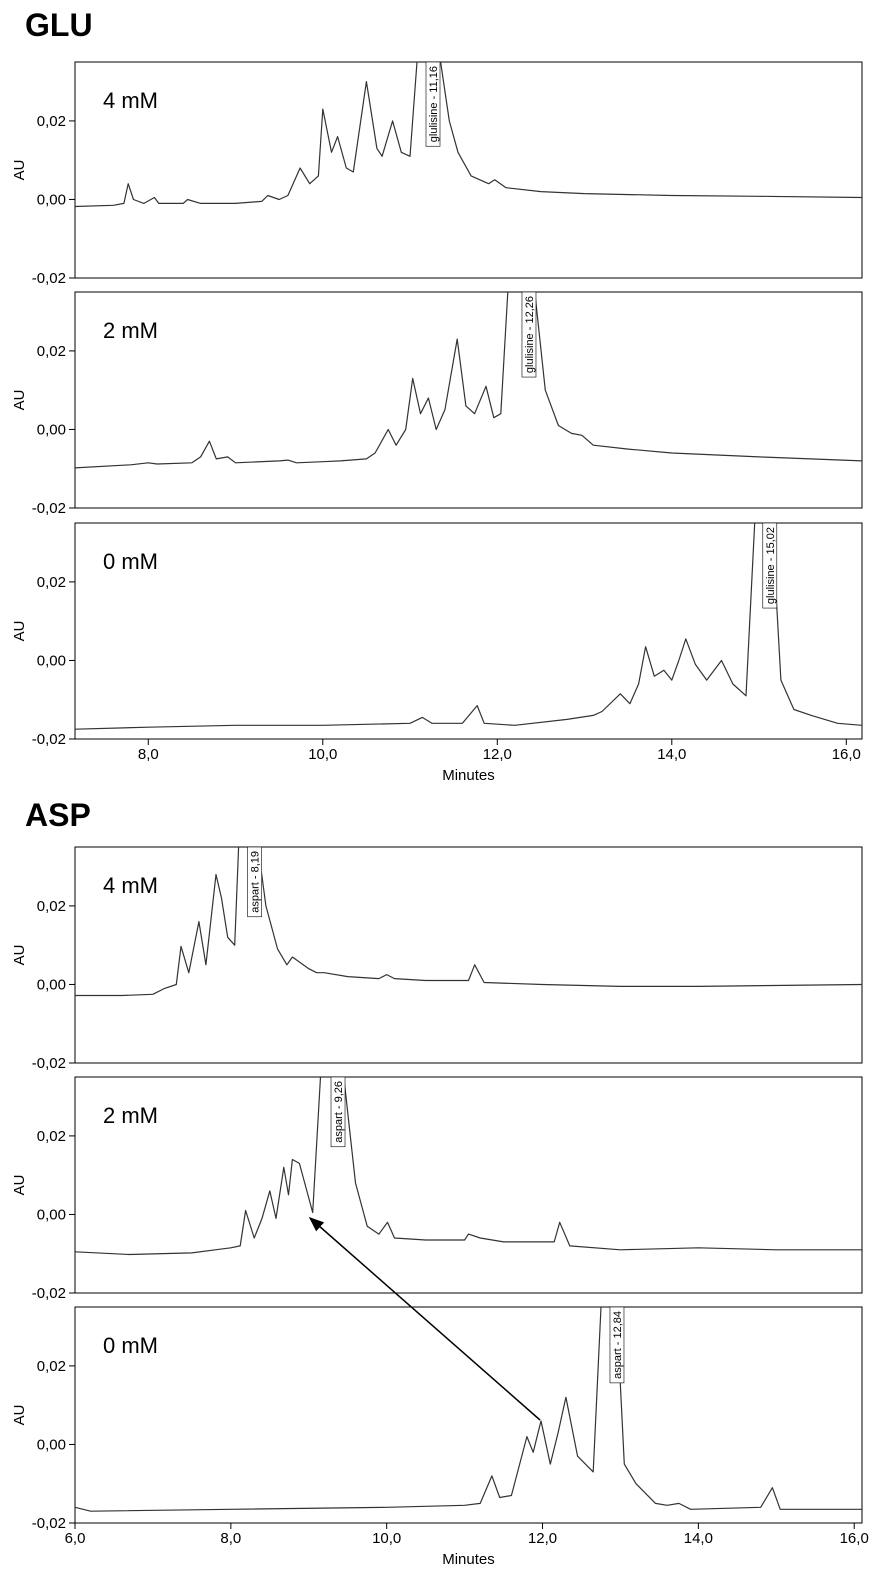 Image resolution: width=874 pixels, height=1571 pixels. What do you see at coordinates (59, 25) in the screenshot?
I see `chart-title: GLU` at bounding box center [59, 25].